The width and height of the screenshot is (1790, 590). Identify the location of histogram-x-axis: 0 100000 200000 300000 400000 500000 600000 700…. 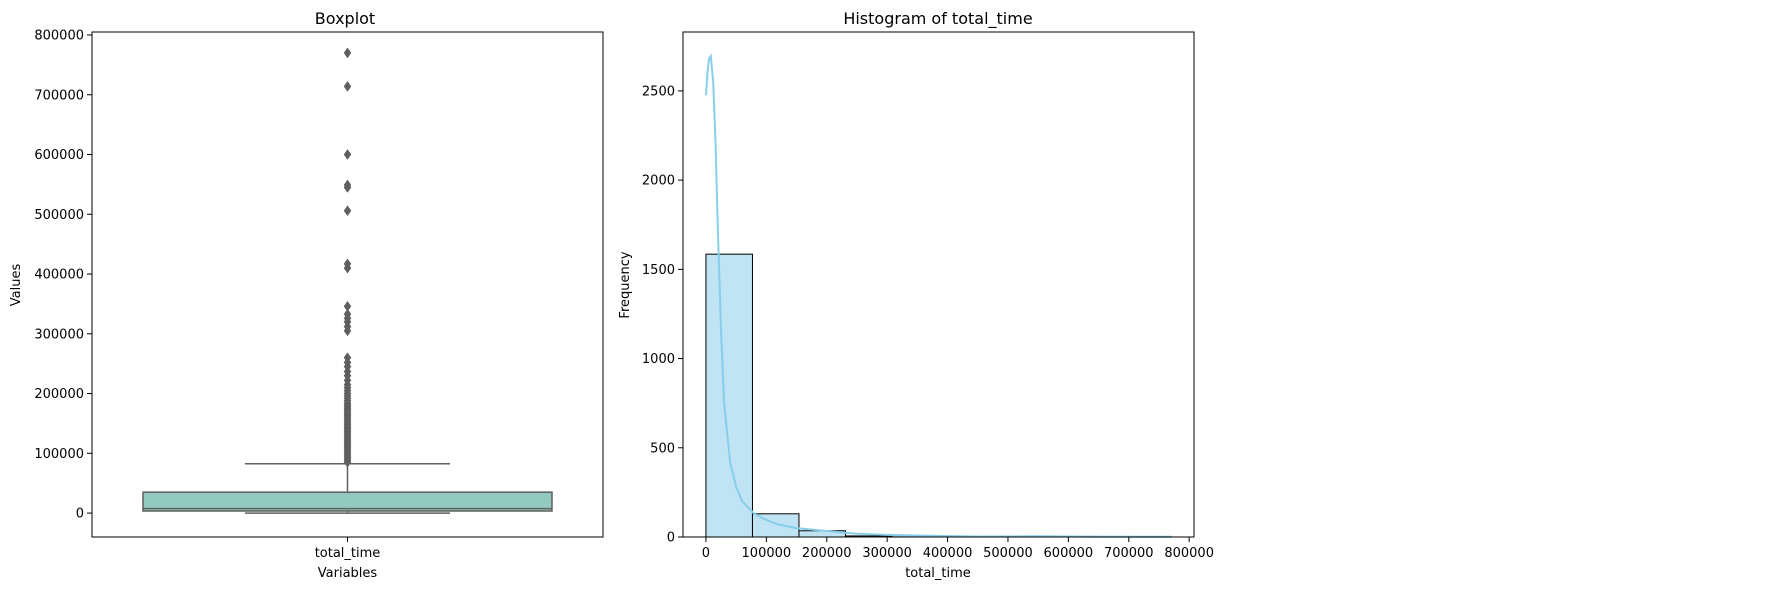
(958, 549).